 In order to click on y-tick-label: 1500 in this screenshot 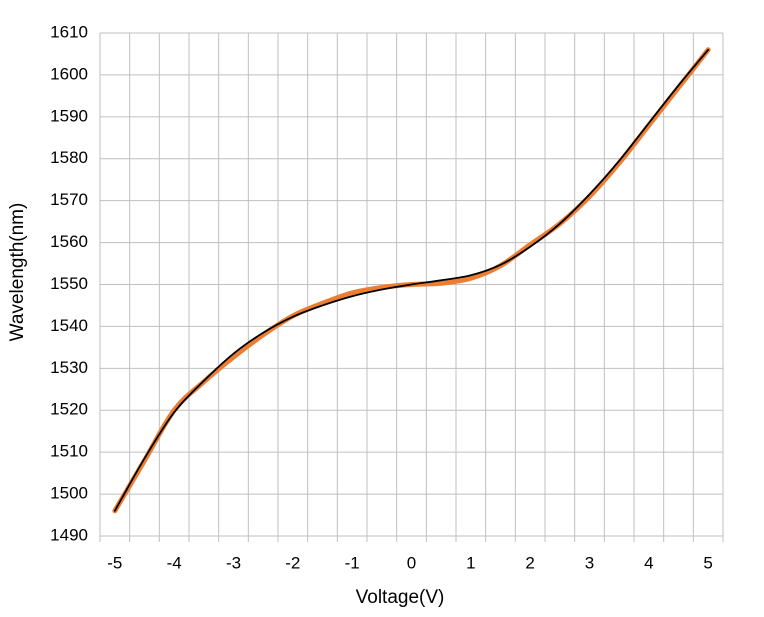, I will do `click(69, 493)`.